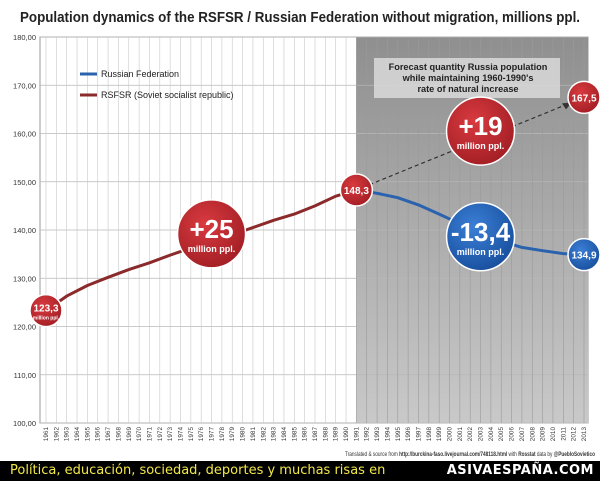 This screenshot has width=600, height=481. What do you see at coordinates (527, 454) in the screenshot?
I see `source-note-part: Rosstat` at bounding box center [527, 454].